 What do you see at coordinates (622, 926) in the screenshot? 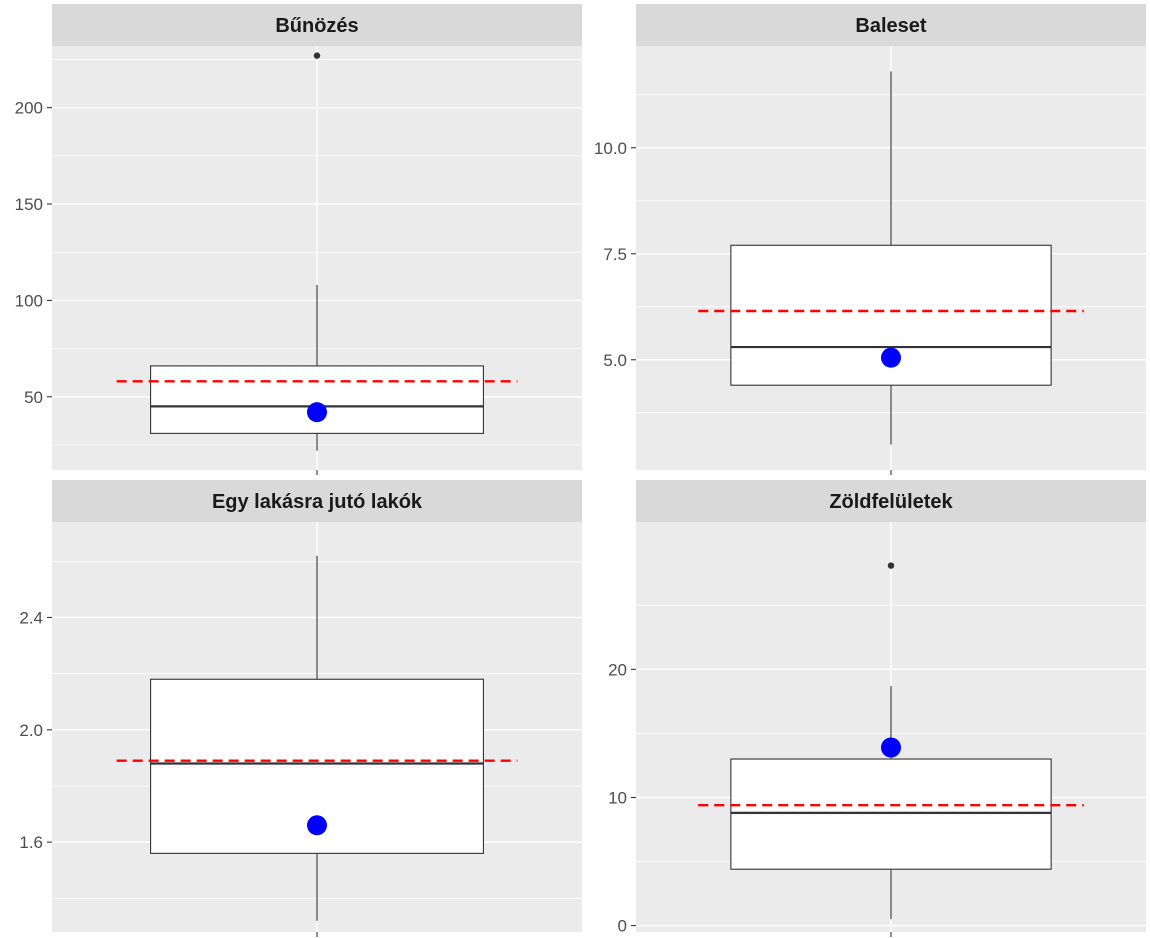
I see `y-tick-label: 0` at bounding box center [622, 926].